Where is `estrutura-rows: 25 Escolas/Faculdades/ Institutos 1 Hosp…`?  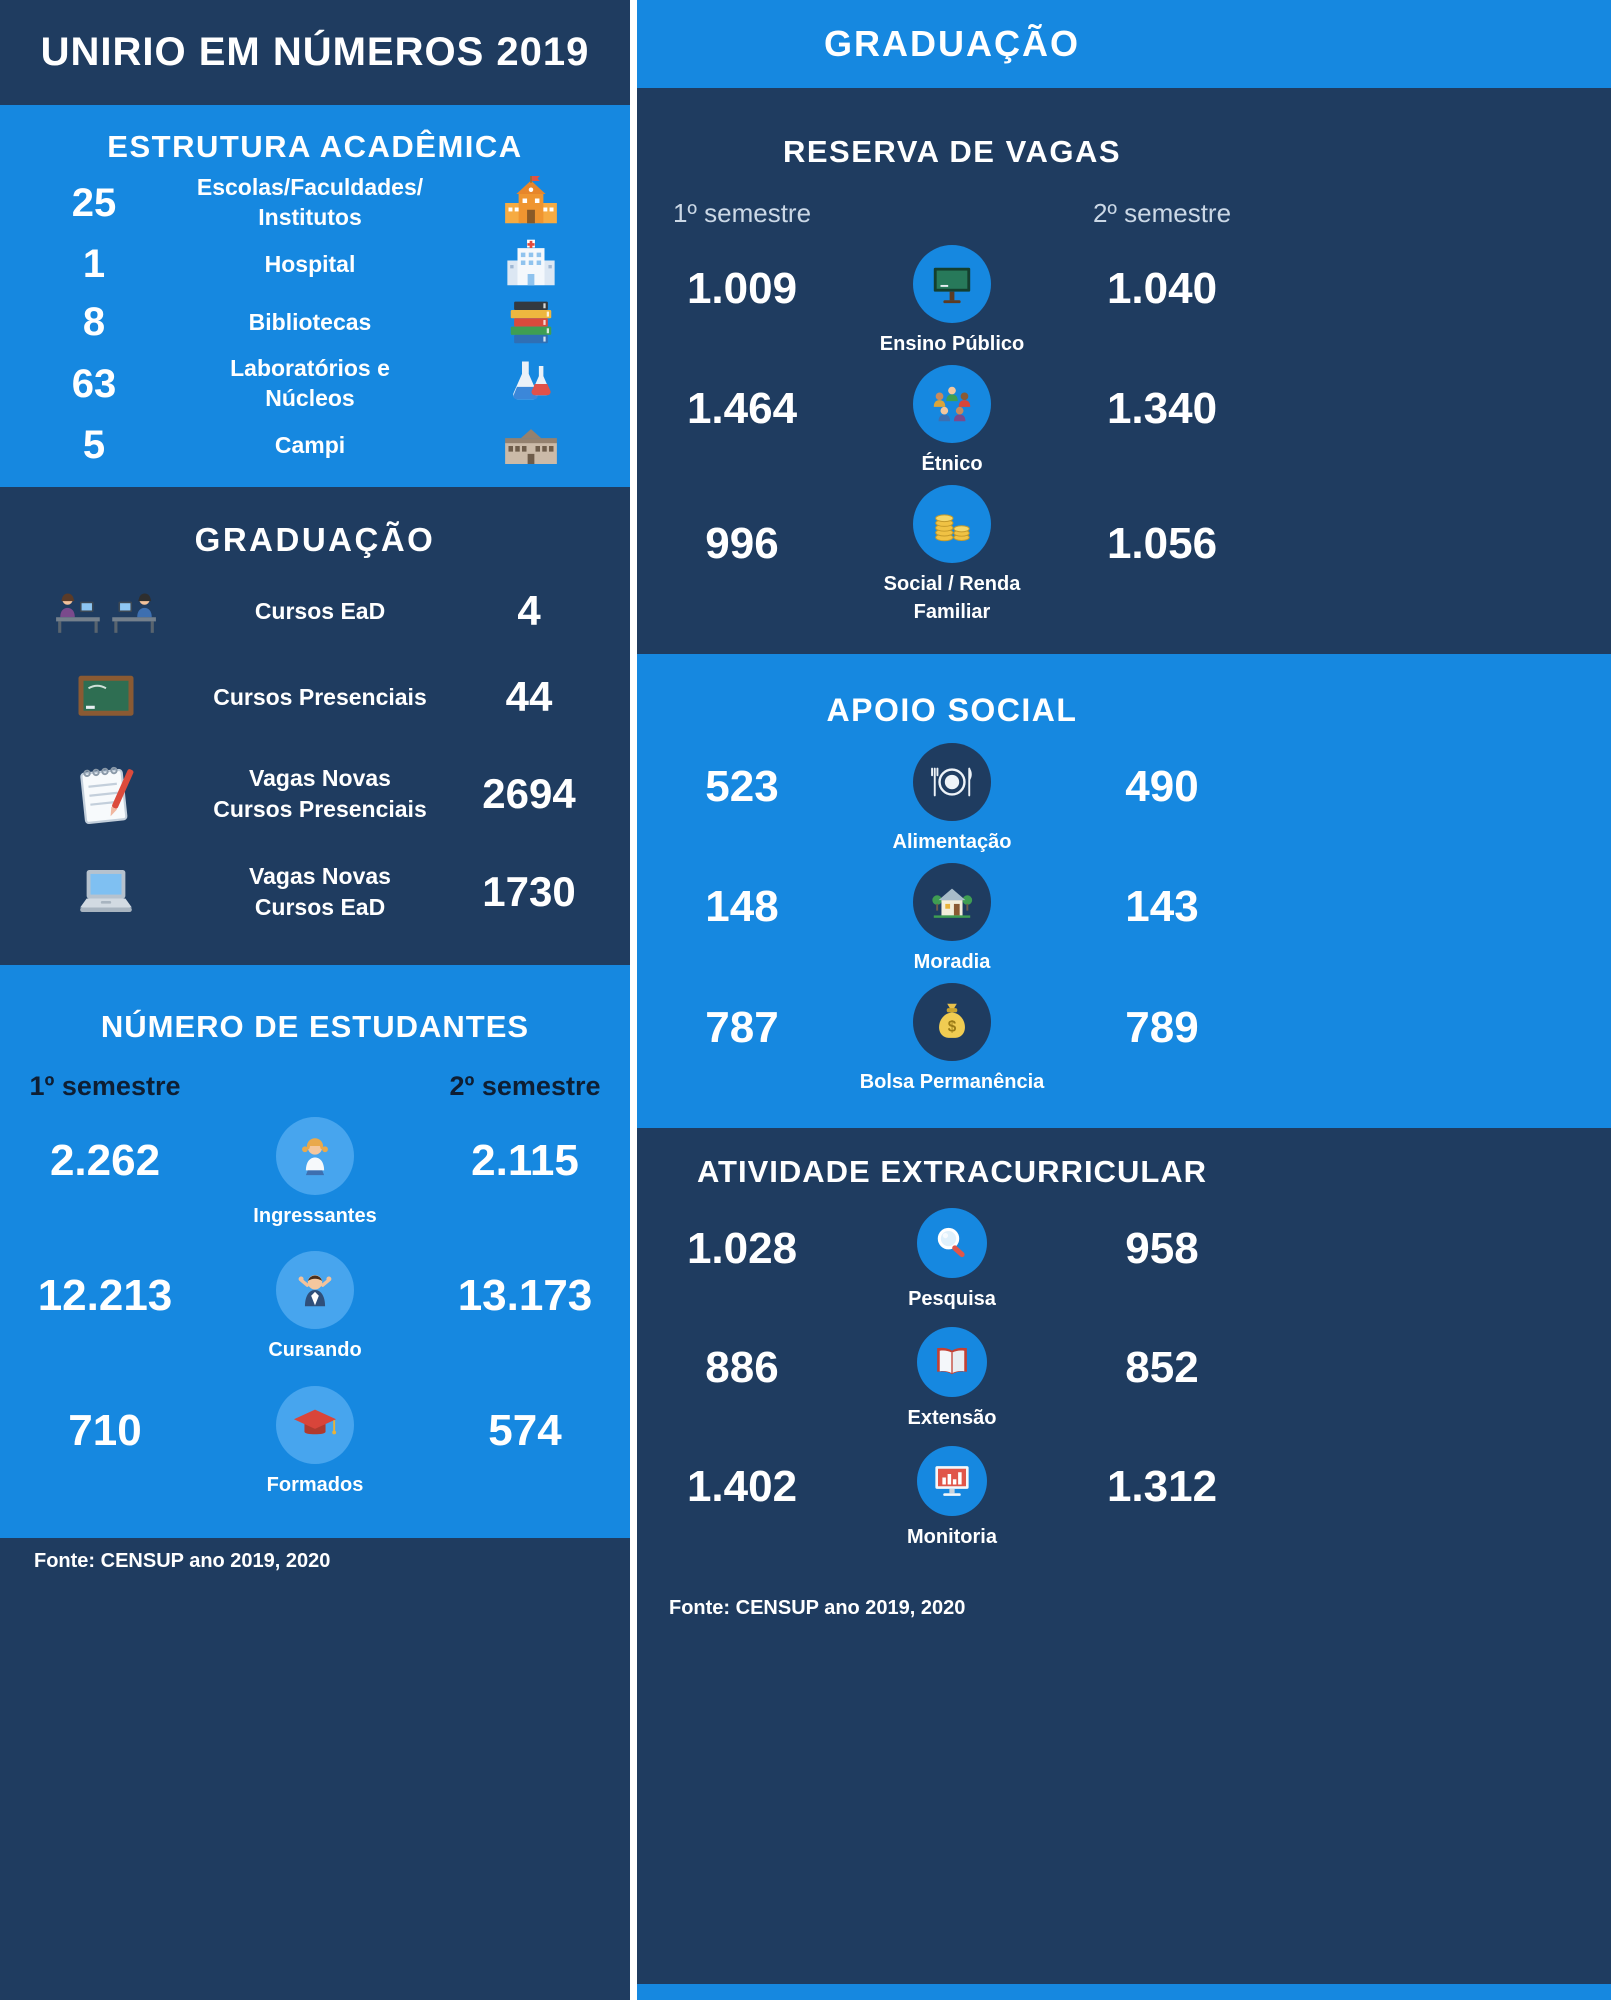 estrutura-rows: 25 Escolas/Faculdades/ Institutos 1 Hosp… is located at coordinates (315, 326).